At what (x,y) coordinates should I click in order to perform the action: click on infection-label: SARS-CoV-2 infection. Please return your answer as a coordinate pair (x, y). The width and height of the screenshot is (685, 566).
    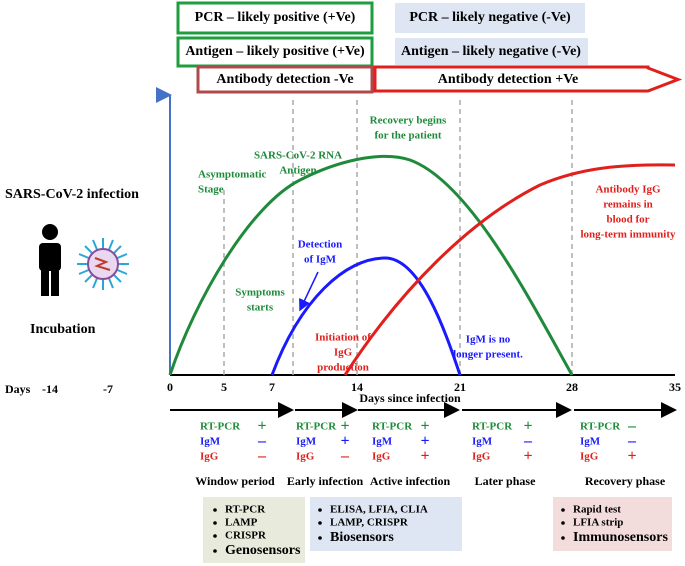
    Looking at the image, I should click on (72, 194).